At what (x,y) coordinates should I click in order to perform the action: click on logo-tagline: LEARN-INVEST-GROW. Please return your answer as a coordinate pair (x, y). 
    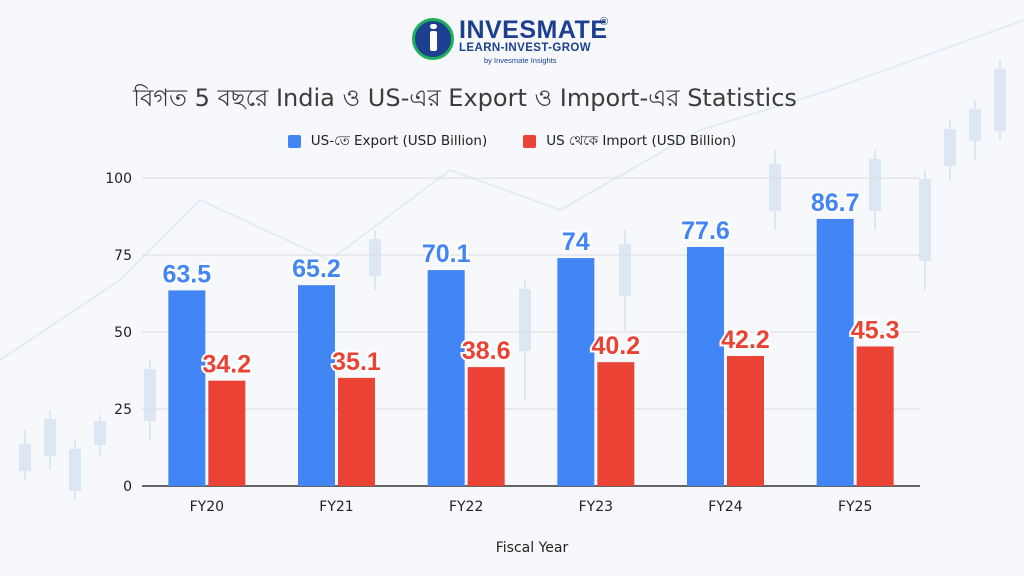
    Looking at the image, I should click on (525, 48).